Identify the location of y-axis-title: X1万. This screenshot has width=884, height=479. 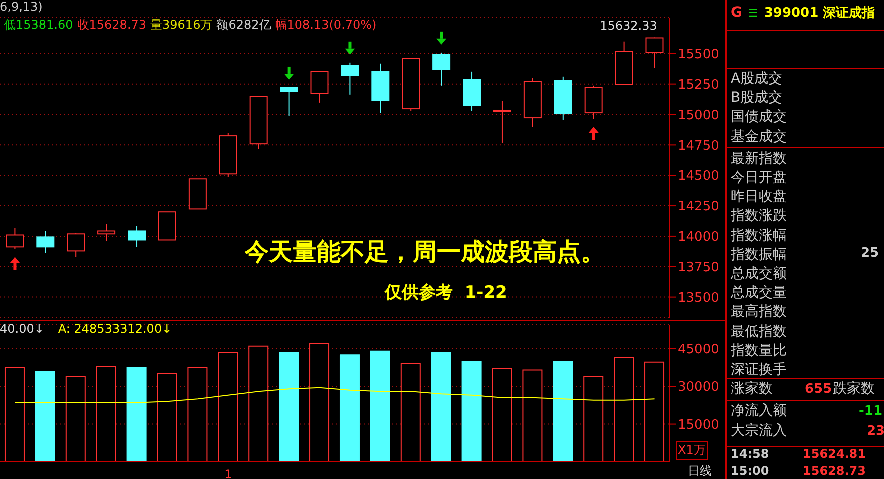
(692, 450).